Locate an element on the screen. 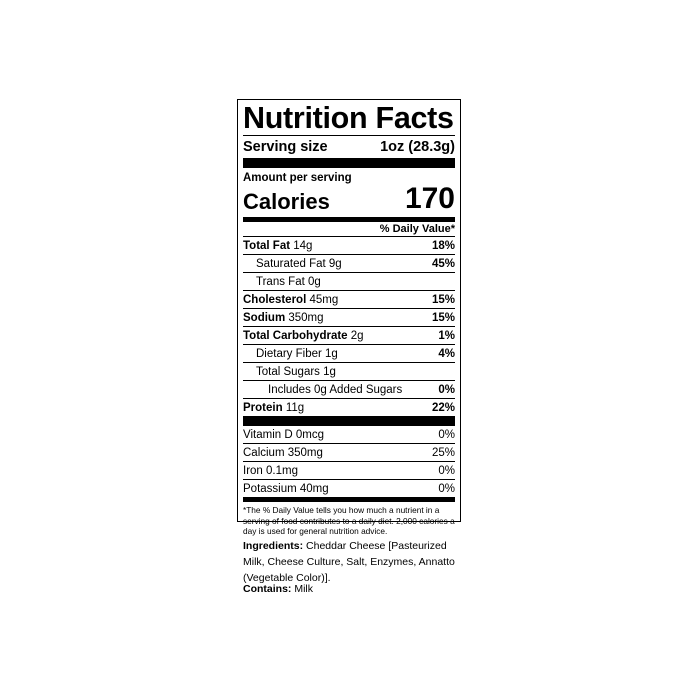 The height and width of the screenshot is (700, 700). nutrient-row: Total Carbohydrate 2g 1% is located at coordinates (349, 336).